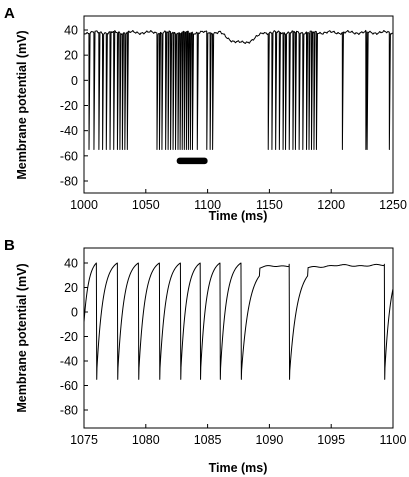  I want to click on a-y-tick-label: -20, so click(69, 106).